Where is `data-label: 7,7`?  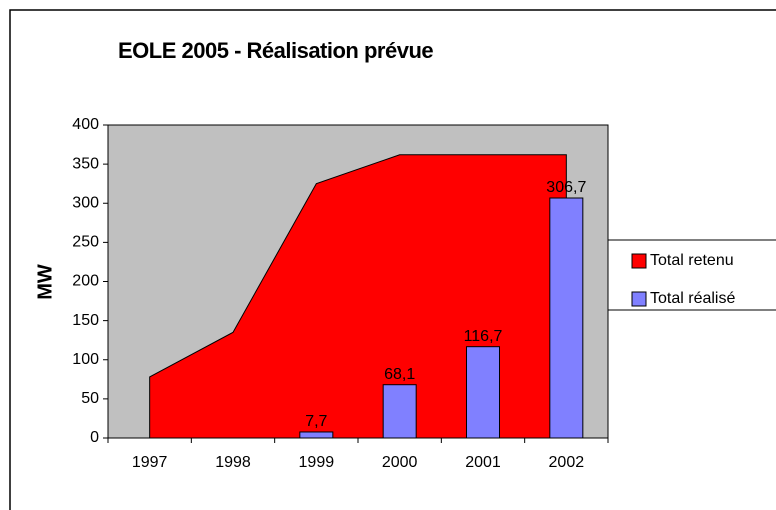 data-label: 7,7 is located at coordinates (316, 421).